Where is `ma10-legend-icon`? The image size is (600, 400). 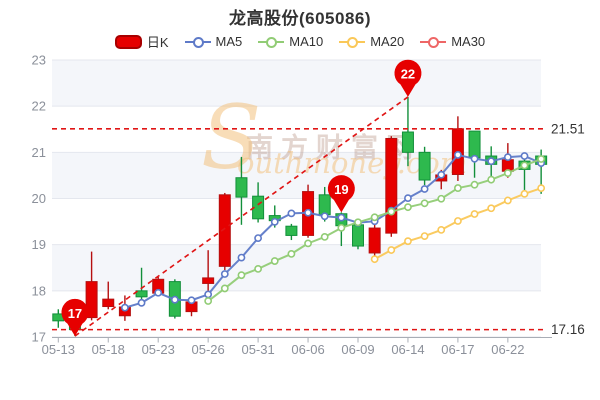
ma10-legend-icon is located at coordinates (271, 42).